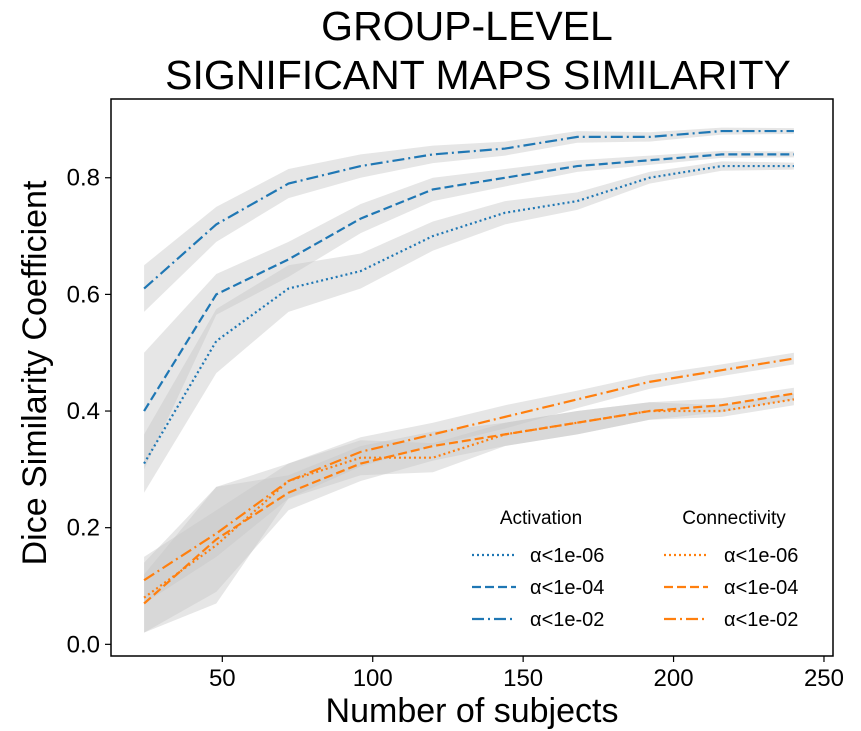  I want to click on legend-group-title: Connectivity, so click(734, 518).